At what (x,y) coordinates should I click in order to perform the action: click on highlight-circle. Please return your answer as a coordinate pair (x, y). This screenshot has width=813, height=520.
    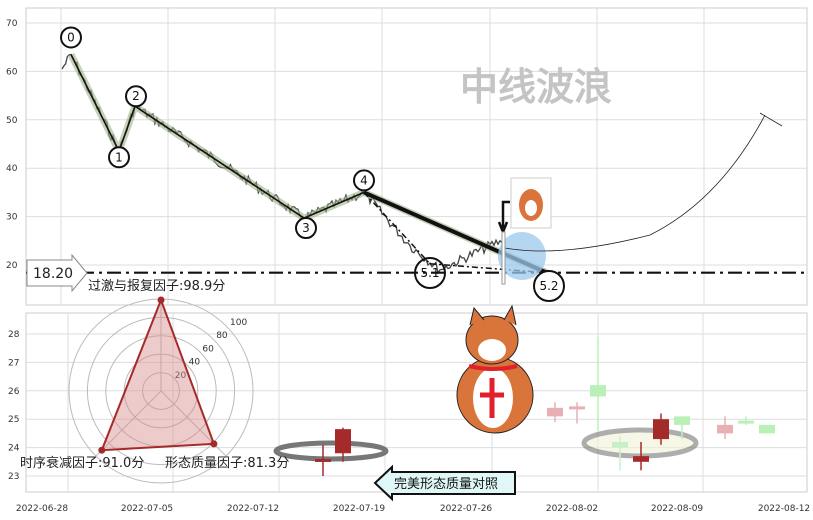
    Looking at the image, I should click on (522, 256).